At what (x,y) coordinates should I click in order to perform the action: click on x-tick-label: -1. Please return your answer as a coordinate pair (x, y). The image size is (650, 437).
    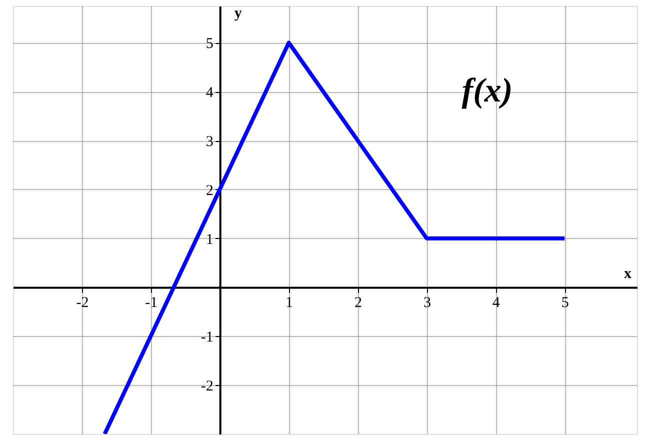
    Looking at the image, I should click on (151, 302).